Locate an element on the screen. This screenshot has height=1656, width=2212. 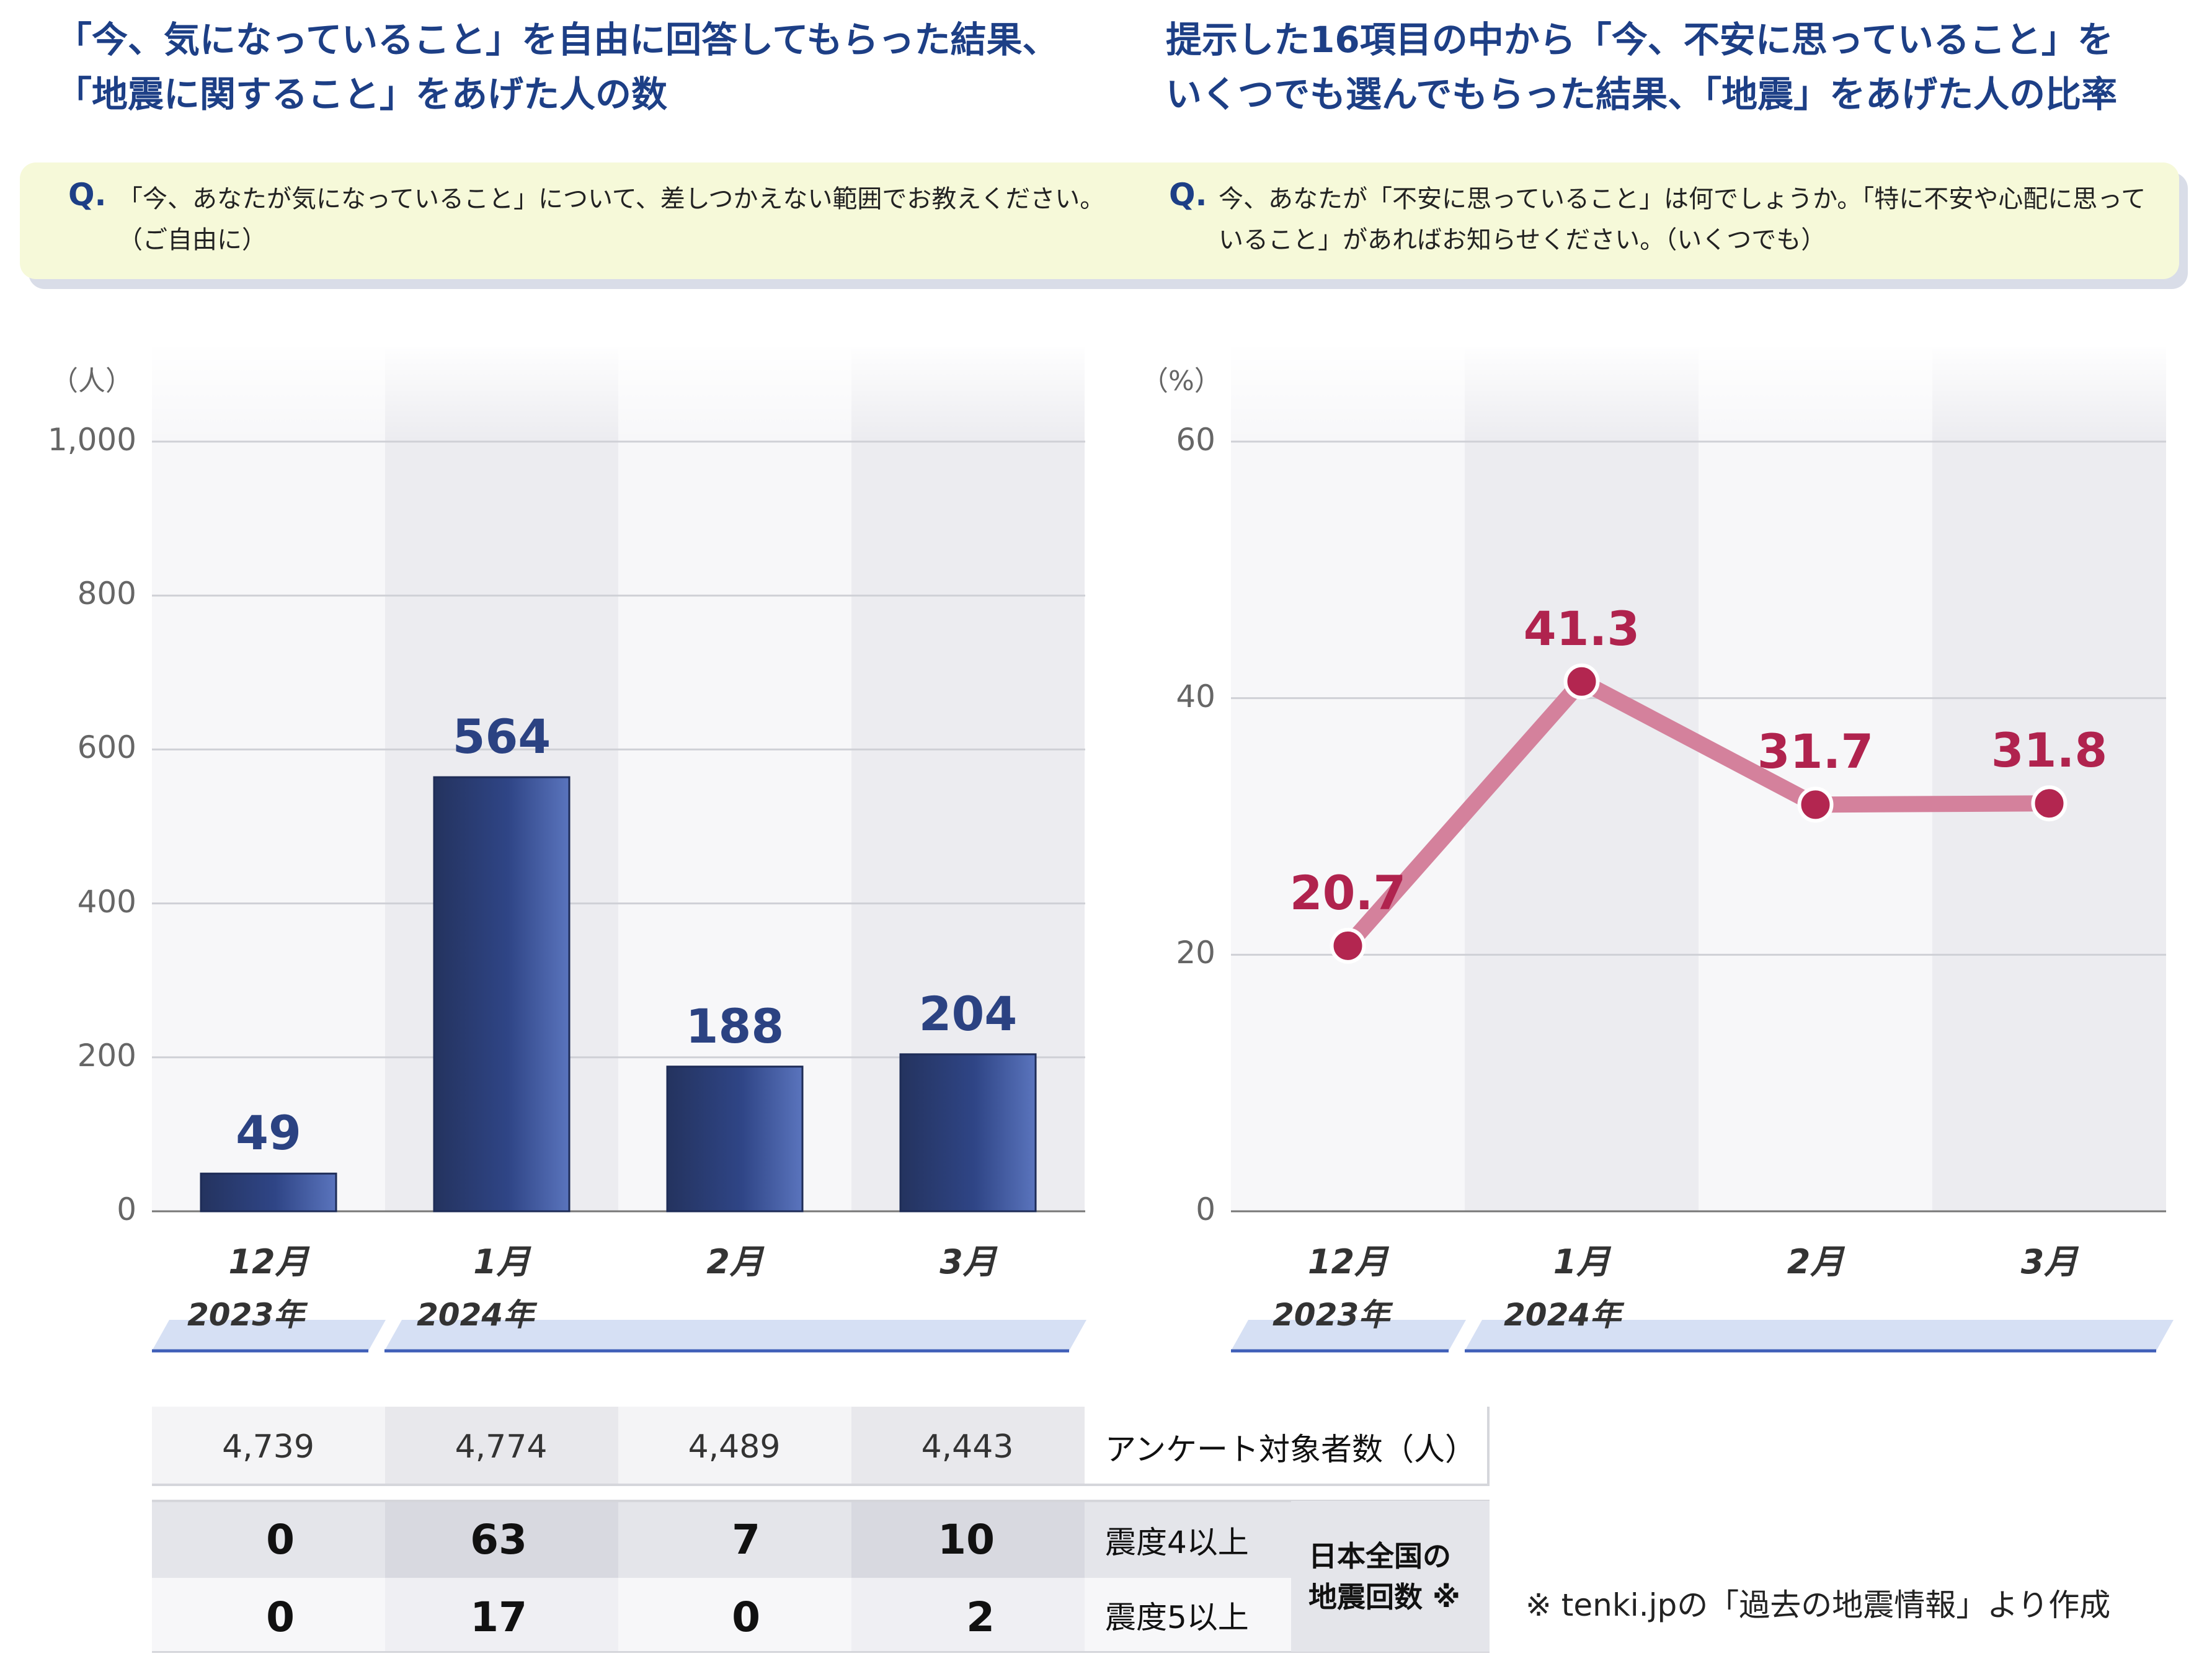
quake4-01: 63 is located at coordinates (498, 1540).